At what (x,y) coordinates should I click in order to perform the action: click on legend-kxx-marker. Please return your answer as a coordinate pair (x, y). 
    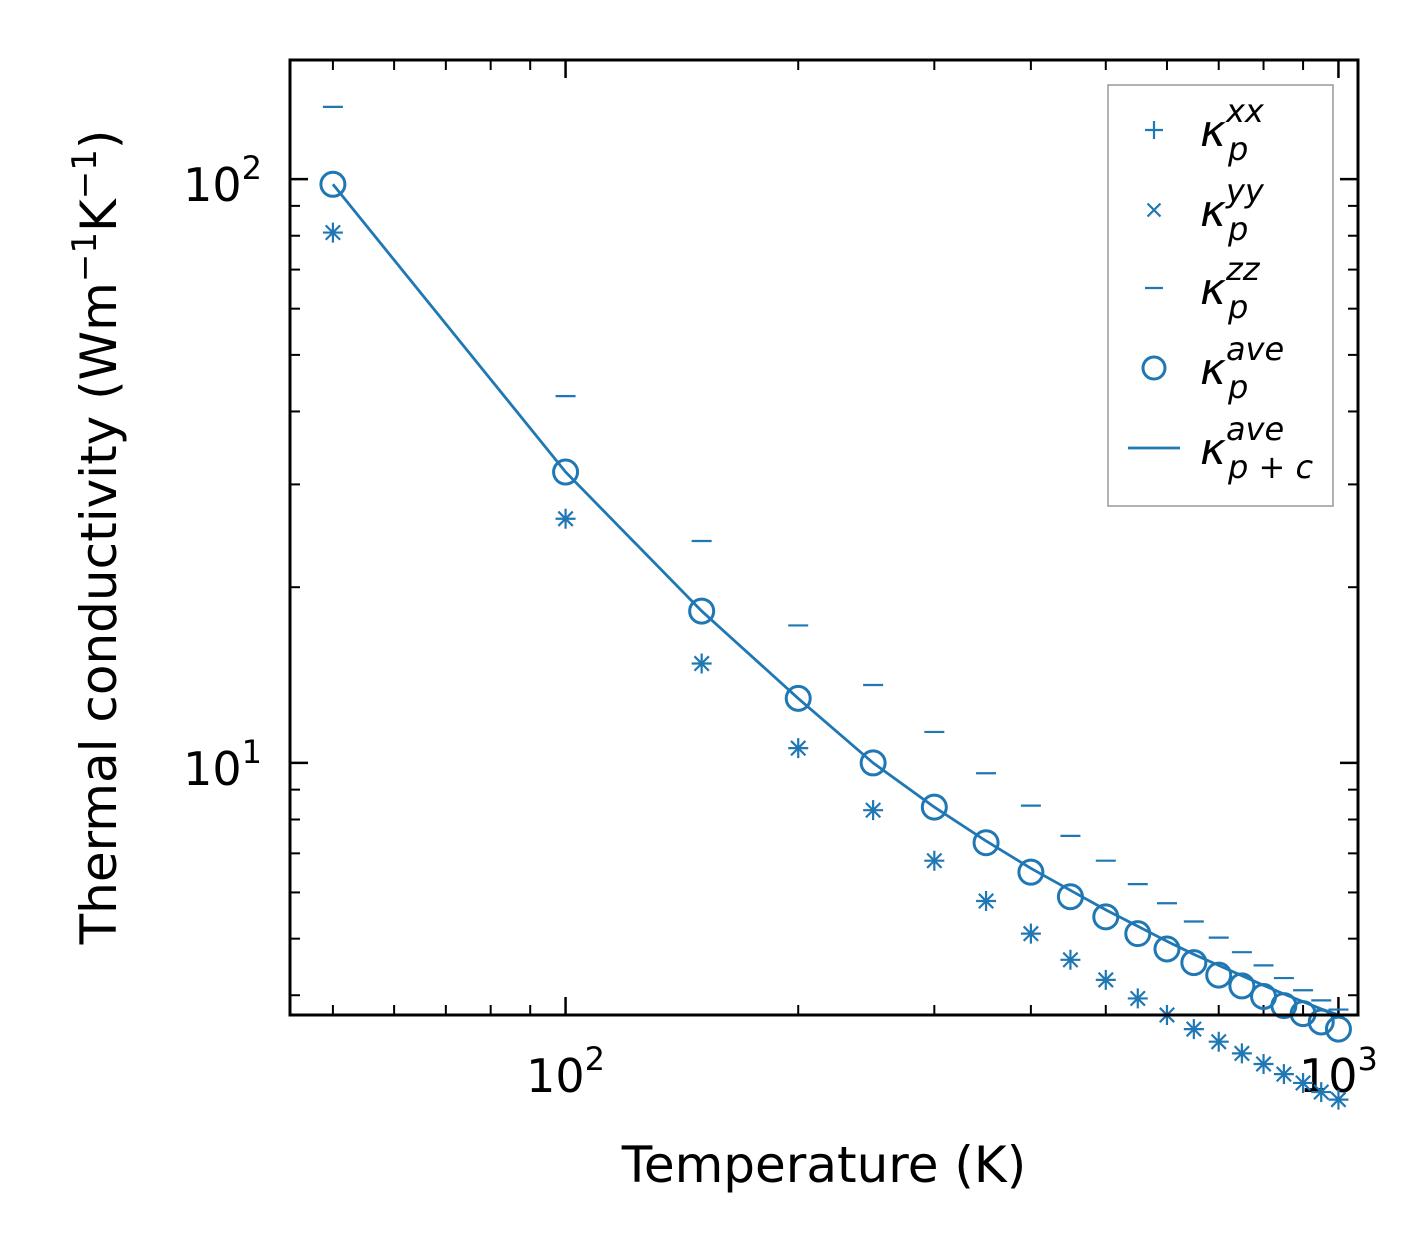
    Looking at the image, I should click on (1154, 130).